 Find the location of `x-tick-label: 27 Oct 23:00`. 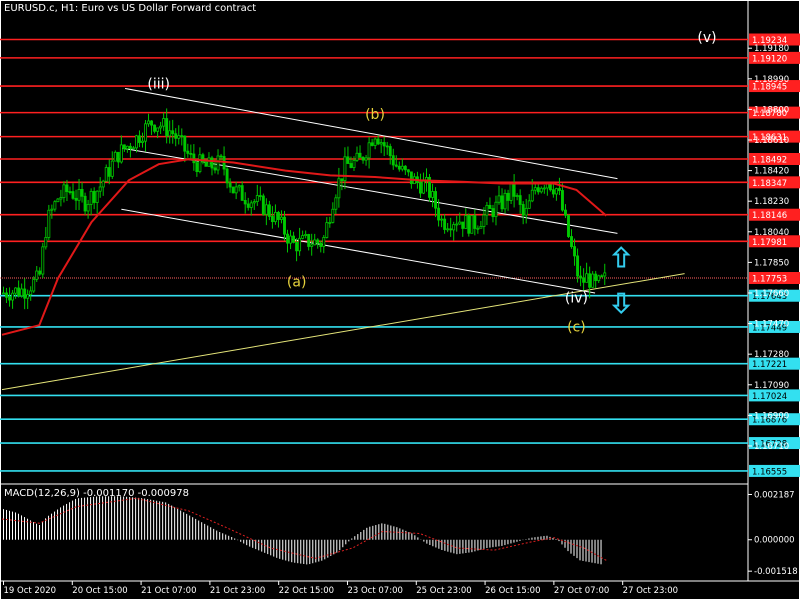

x-tick-label: 27 Oct 23:00 is located at coordinates (650, 591).